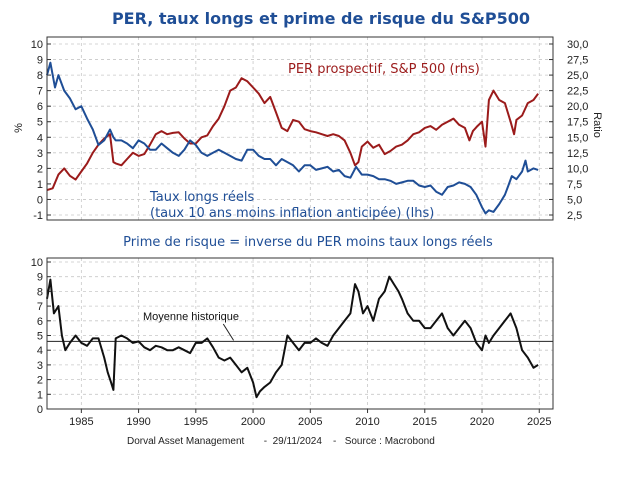 The height and width of the screenshot is (485, 642). Describe the element at coordinates (577, 107) in the screenshot. I see `top-right-tick-label: 20,0` at that location.